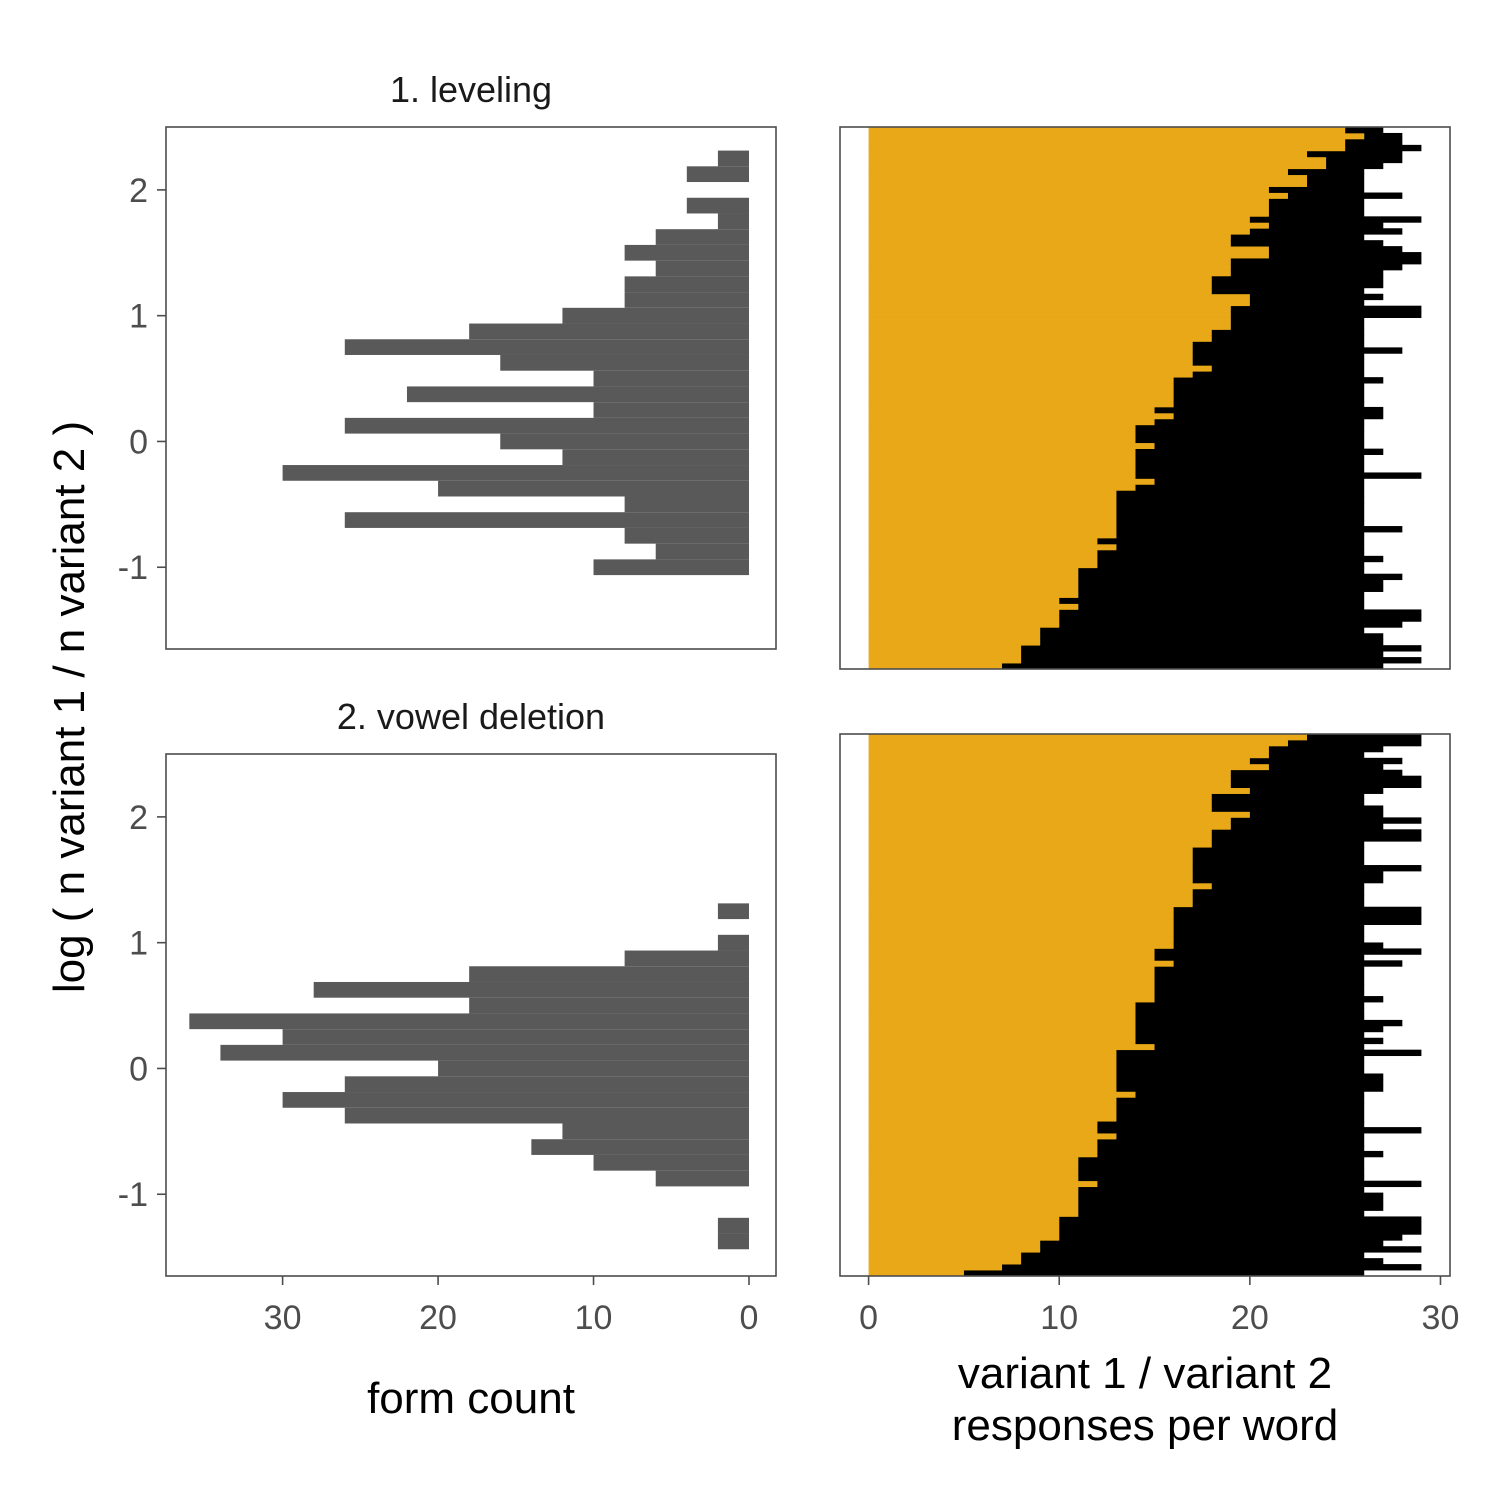  Describe the element at coordinates (1145, 398) in the screenshot. I see `leveling-responses-panel` at that location.